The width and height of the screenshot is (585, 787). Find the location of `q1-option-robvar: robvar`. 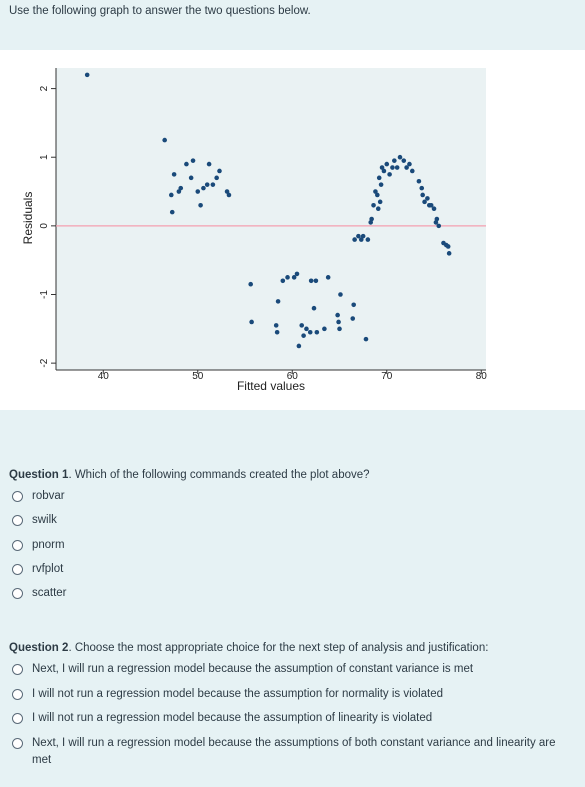

q1-option-robvar: robvar is located at coordinates (38, 496).